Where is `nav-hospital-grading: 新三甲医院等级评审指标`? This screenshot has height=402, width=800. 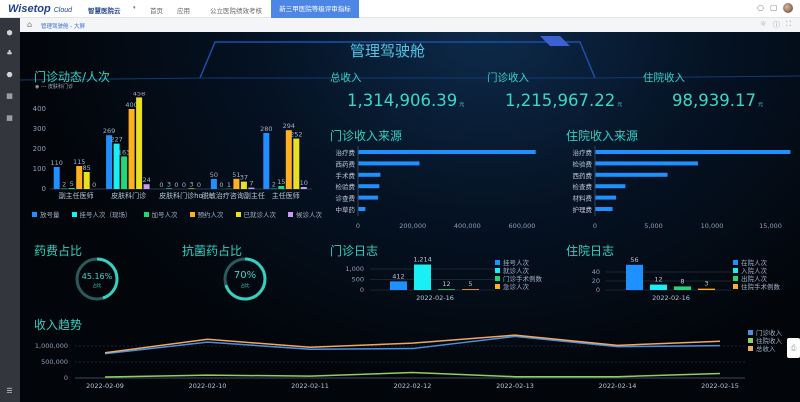
nav-hospital-grading: 新三甲医院等级评审指标 is located at coordinates (315, 9).